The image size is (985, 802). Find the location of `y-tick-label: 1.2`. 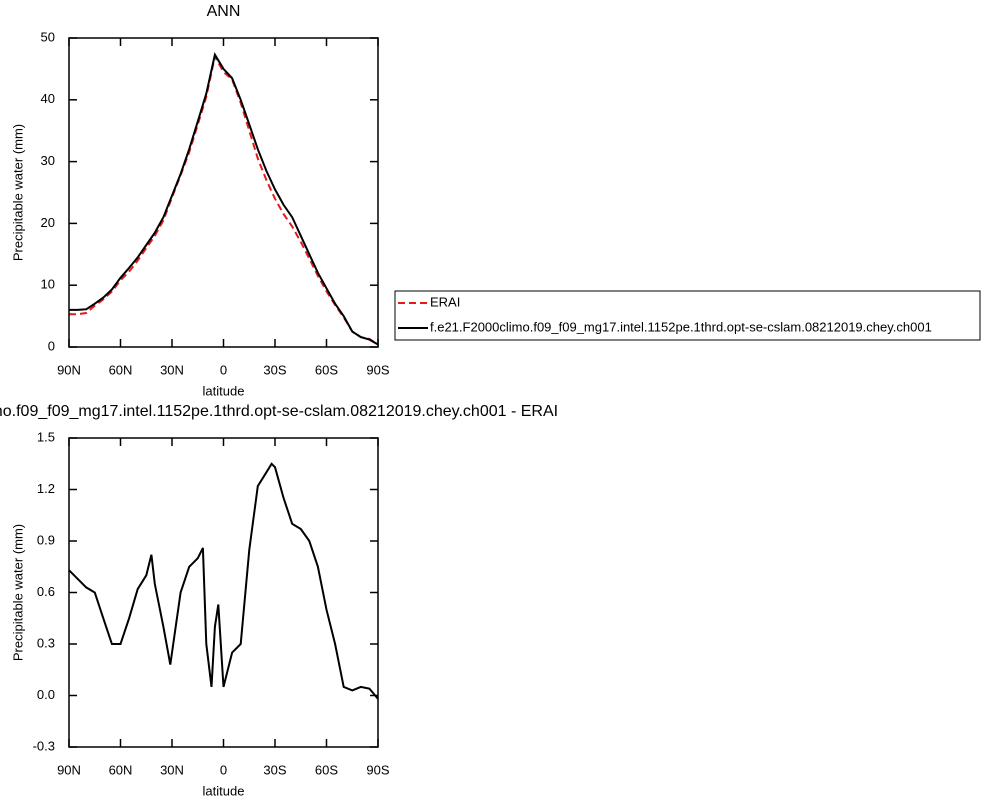

y-tick-label: 1.2 is located at coordinates (46, 488).